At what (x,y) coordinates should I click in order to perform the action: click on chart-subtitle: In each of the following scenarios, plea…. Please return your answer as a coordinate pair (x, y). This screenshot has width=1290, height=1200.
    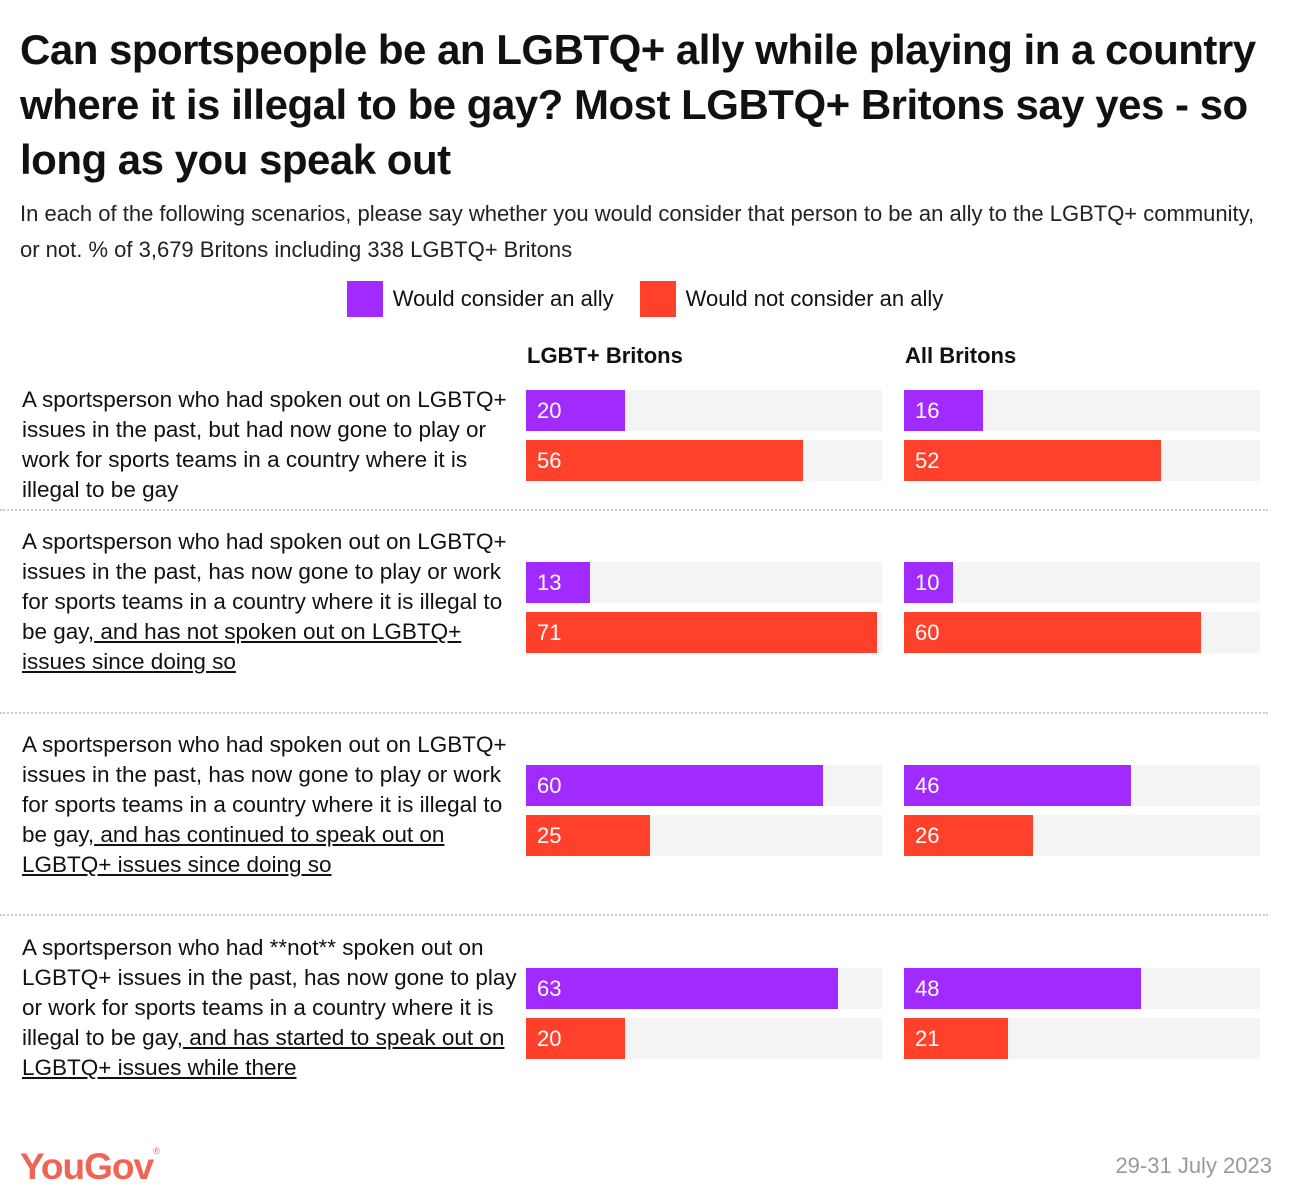
    Looking at the image, I should click on (637, 231).